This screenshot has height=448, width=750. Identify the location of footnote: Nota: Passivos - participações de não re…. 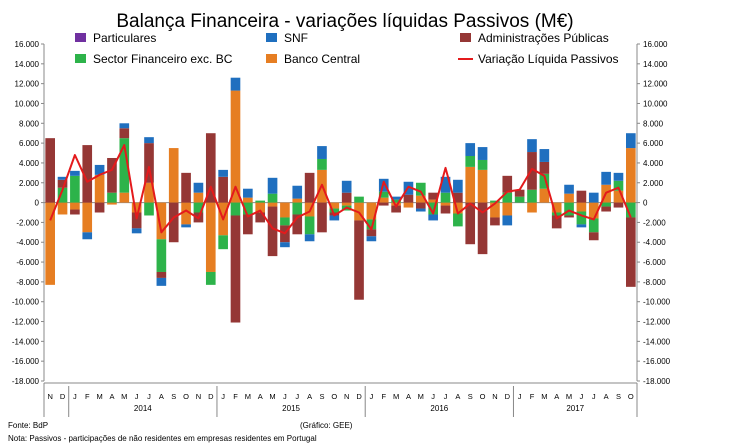
(162, 438).